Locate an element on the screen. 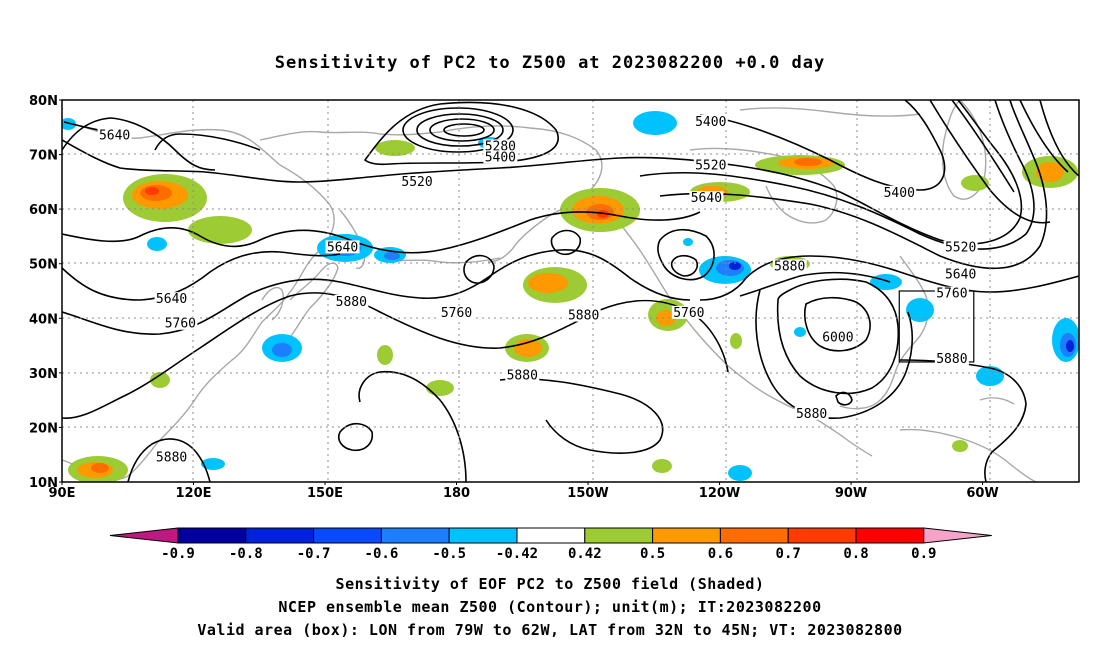 Image resolution: width=1100 pixels, height=650 pixels. lon-tick-label: 120E is located at coordinates (193, 493).